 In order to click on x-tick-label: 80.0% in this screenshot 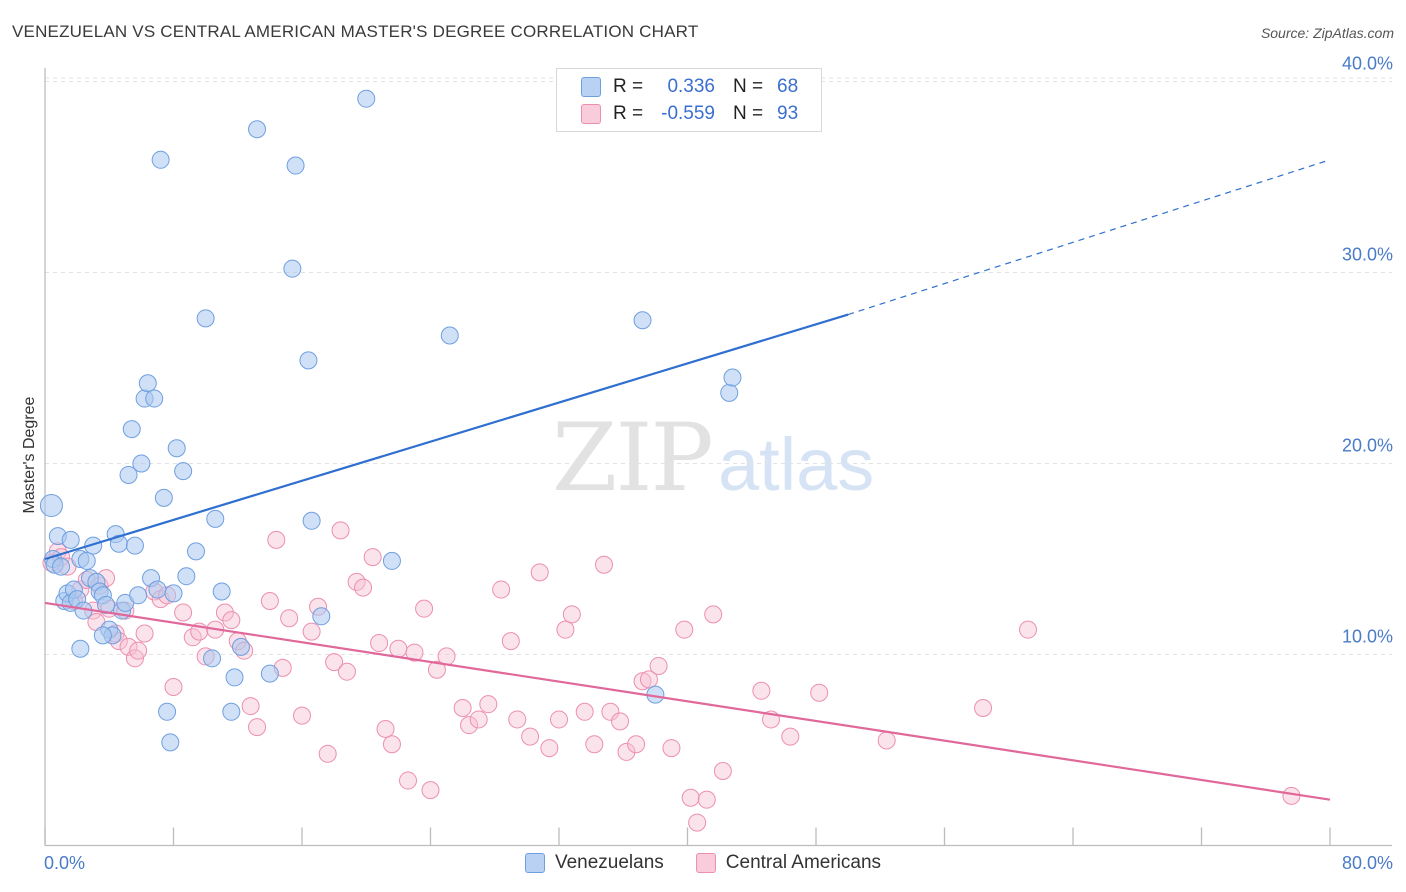, I will do `click(1367, 863)`.